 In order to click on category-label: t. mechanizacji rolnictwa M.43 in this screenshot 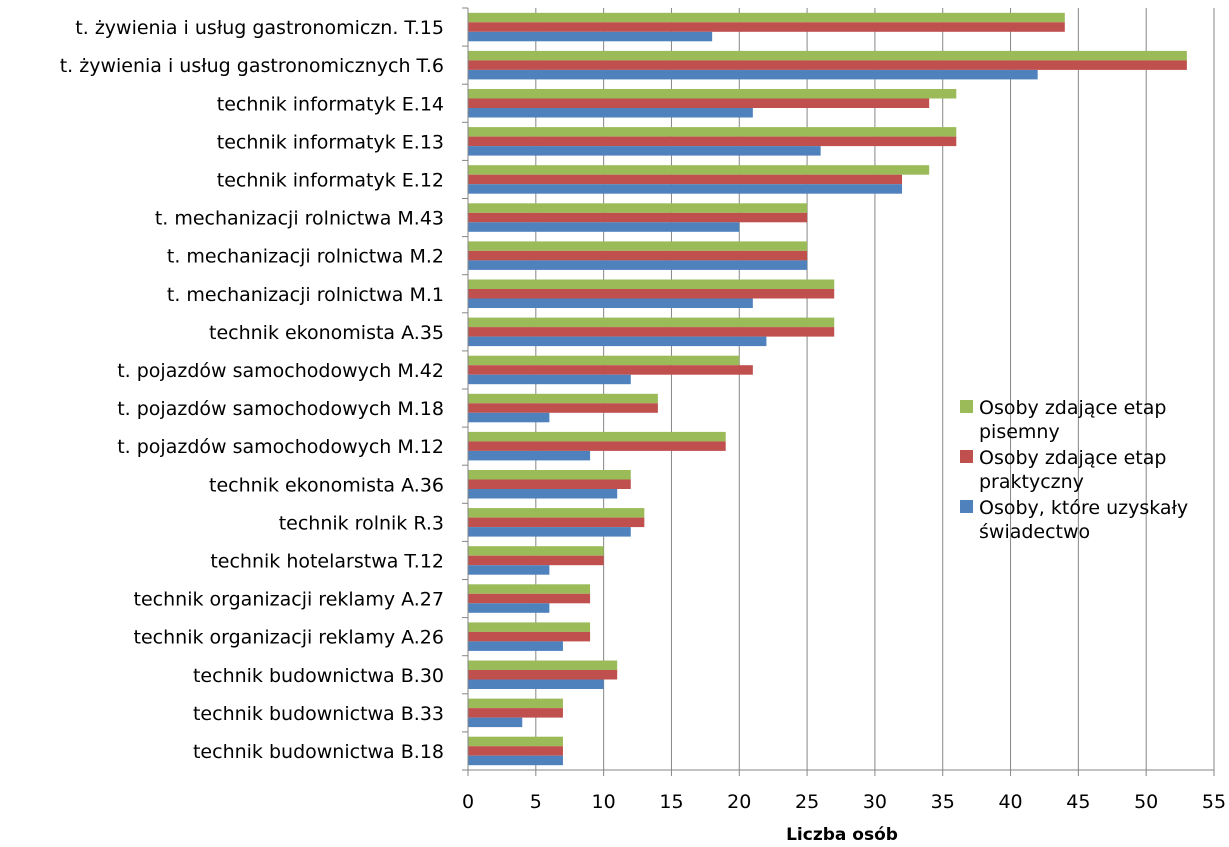, I will do `click(299, 219)`.